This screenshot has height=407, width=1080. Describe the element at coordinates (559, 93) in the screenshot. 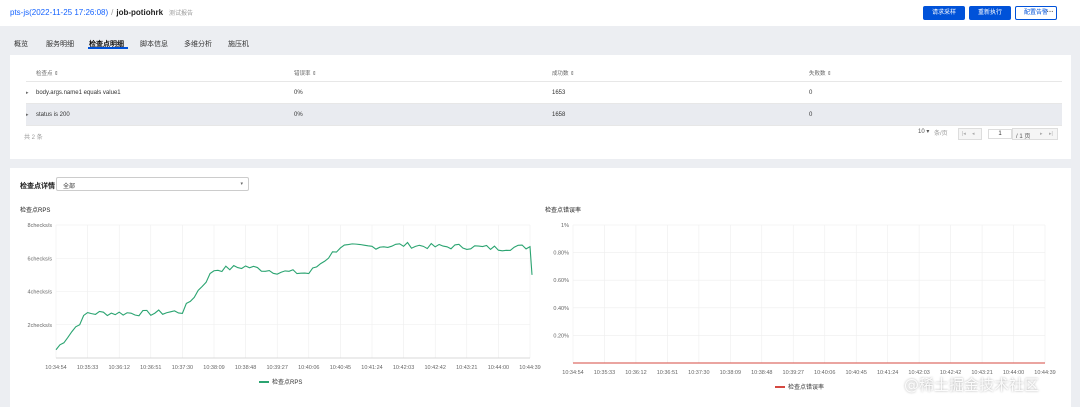

I see `cell-success: 1653` at that location.